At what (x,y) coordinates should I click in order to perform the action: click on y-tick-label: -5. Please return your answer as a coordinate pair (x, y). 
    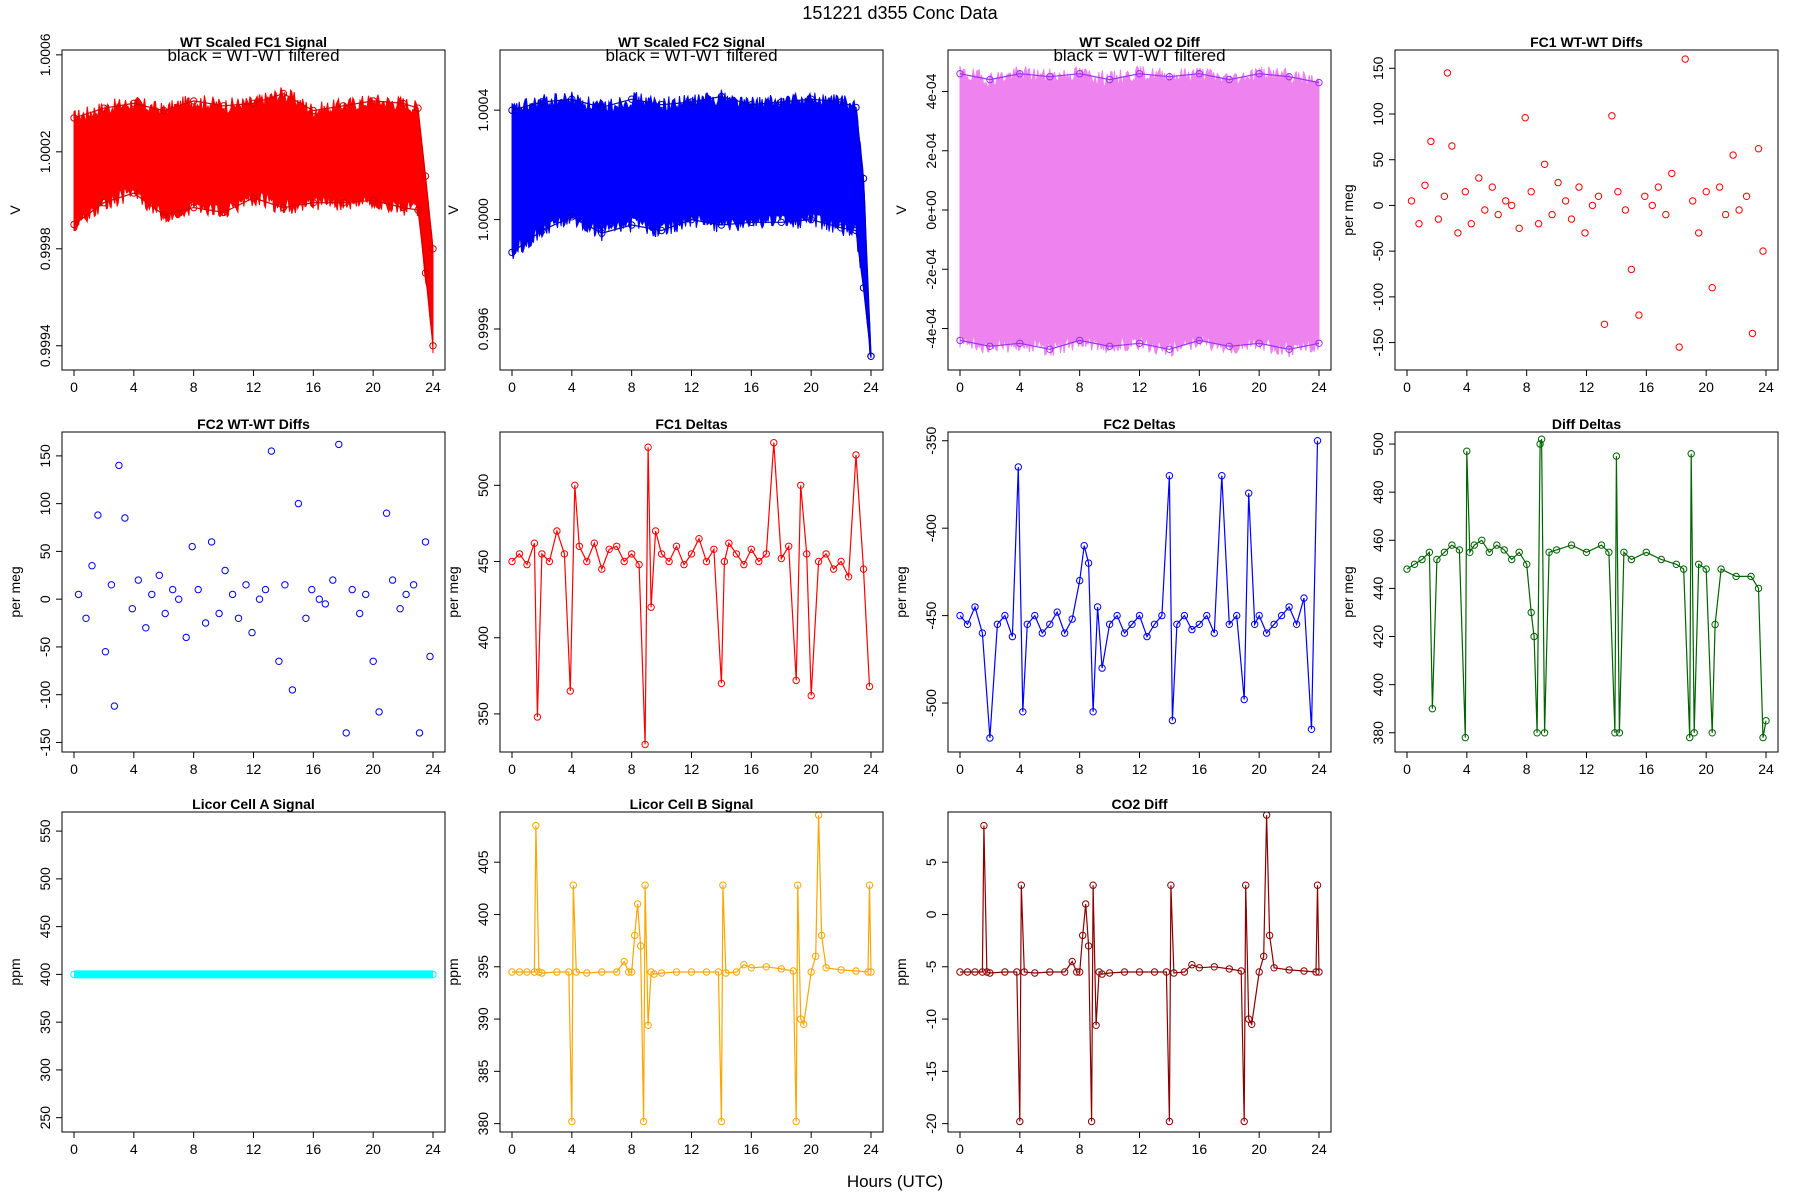
    Looking at the image, I should click on (931, 966).